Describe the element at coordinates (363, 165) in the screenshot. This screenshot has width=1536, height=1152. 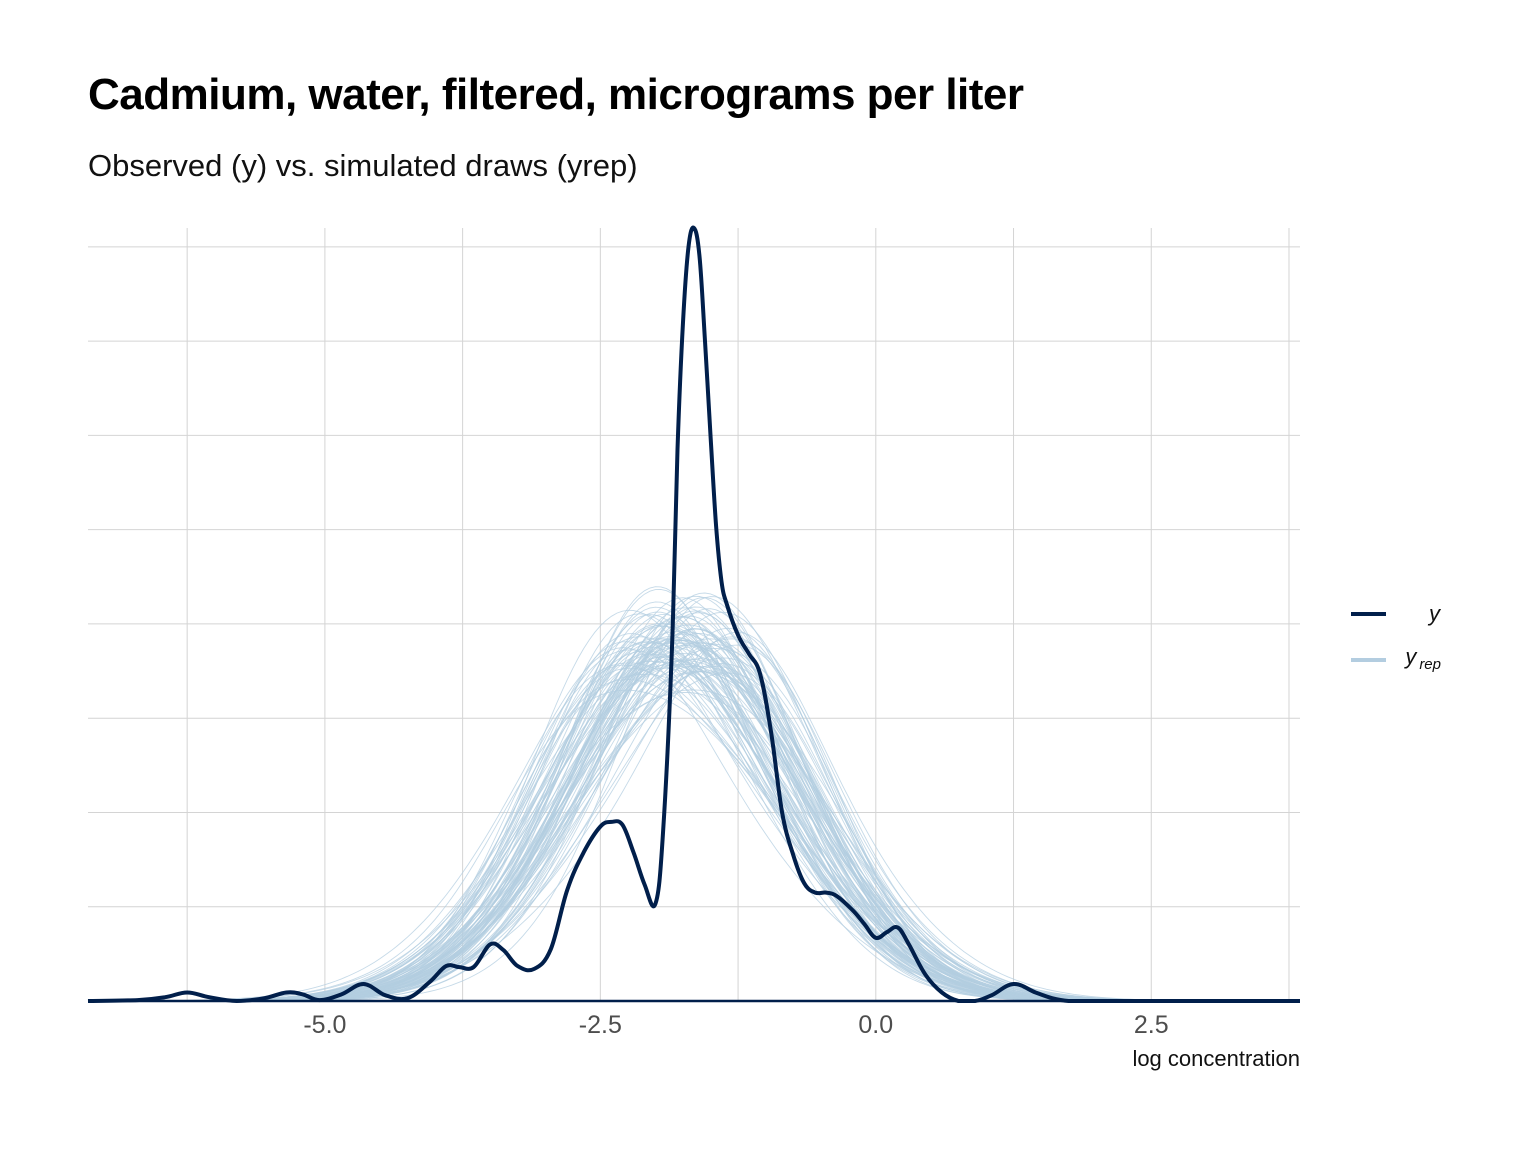
I see `chart-subtitle: Observed (y) vs. simulated draws (yrep)` at that location.